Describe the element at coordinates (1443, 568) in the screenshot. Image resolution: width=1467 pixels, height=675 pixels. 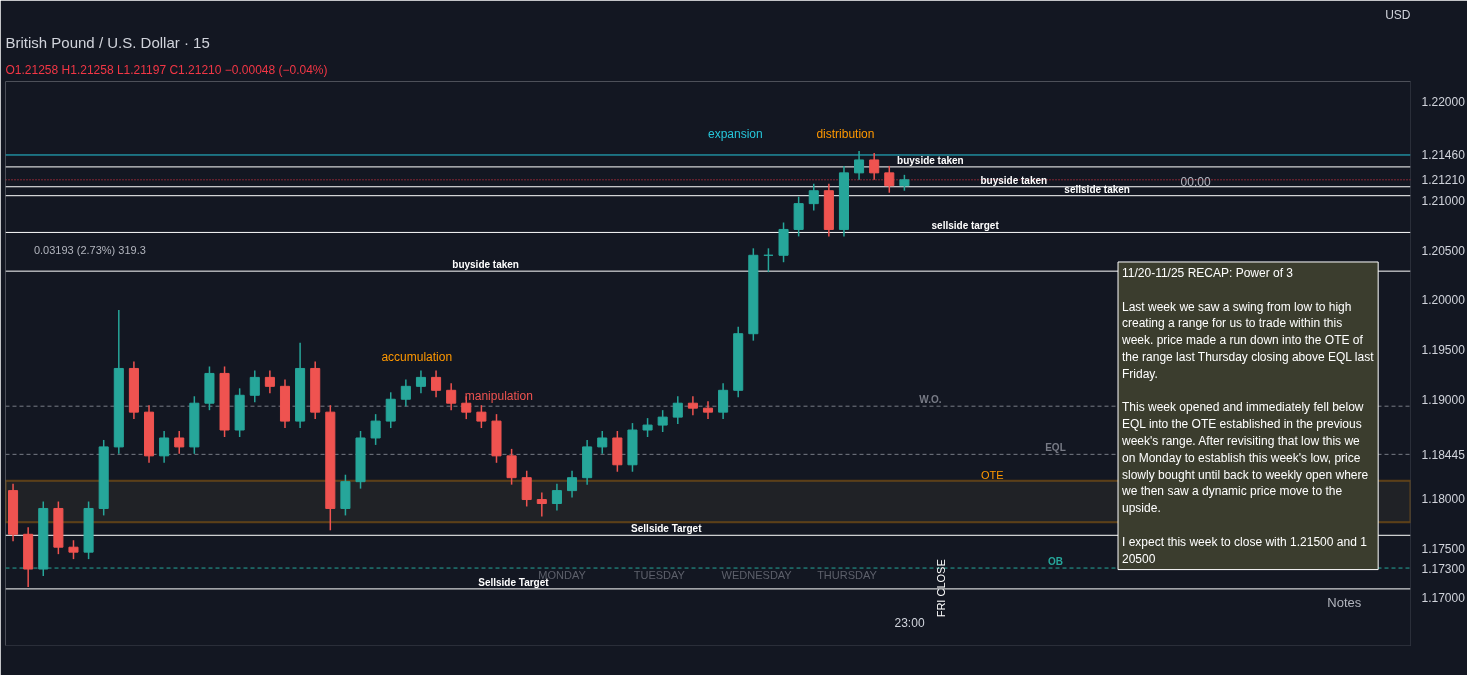
I see `y-tick-label: 1.17300` at that location.